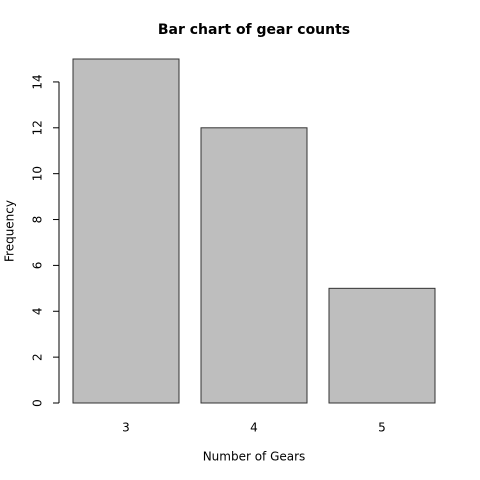 This screenshot has width=480, height=480. Describe the element at coordinates (38, 266) in the screenshot. I see `y-tick-label: 6` at that location.